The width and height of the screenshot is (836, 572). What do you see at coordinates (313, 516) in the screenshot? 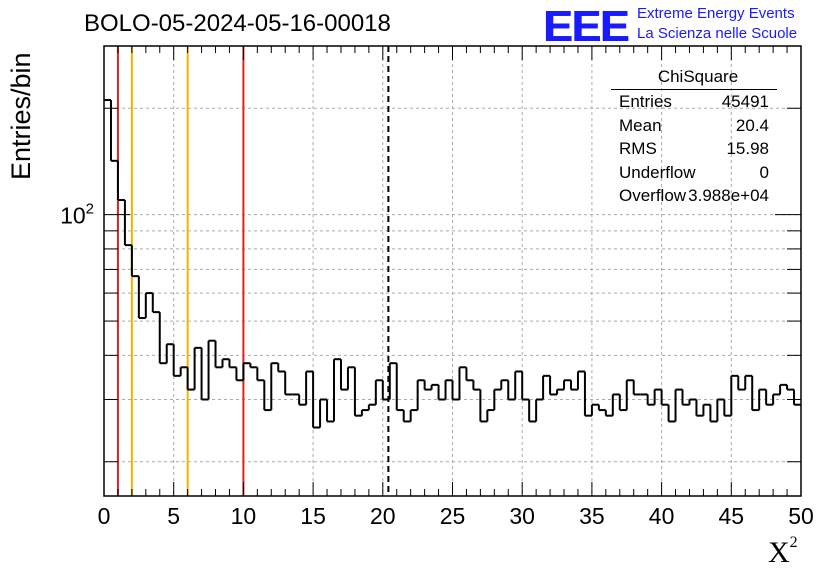
I see `x-tick-label: 15` at bounding box center [313, 516].